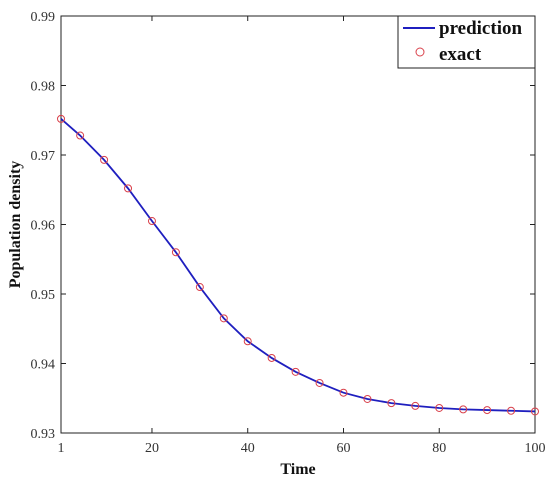 The height and width of the screenshot is (486, 550). Describe the element at coordinates (43, 434) in the screenshot. I see `y-tick-label: 0.93` at that location.